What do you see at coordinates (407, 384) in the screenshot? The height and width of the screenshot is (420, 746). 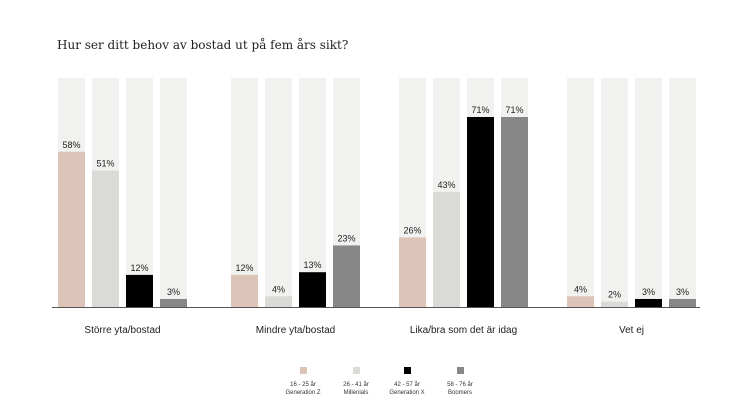 I see `legend-label: 42 - 57 år` at bounding box center [407, 384].